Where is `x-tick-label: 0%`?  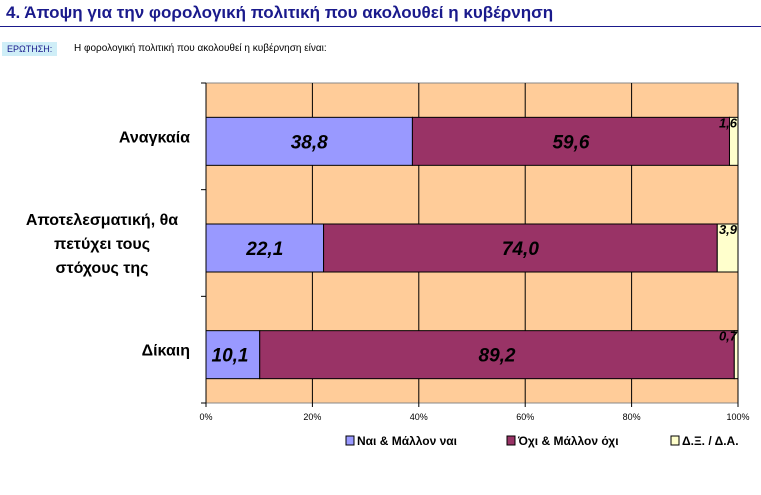 x-tick-label: 0% is located at coordinates (205, 417).